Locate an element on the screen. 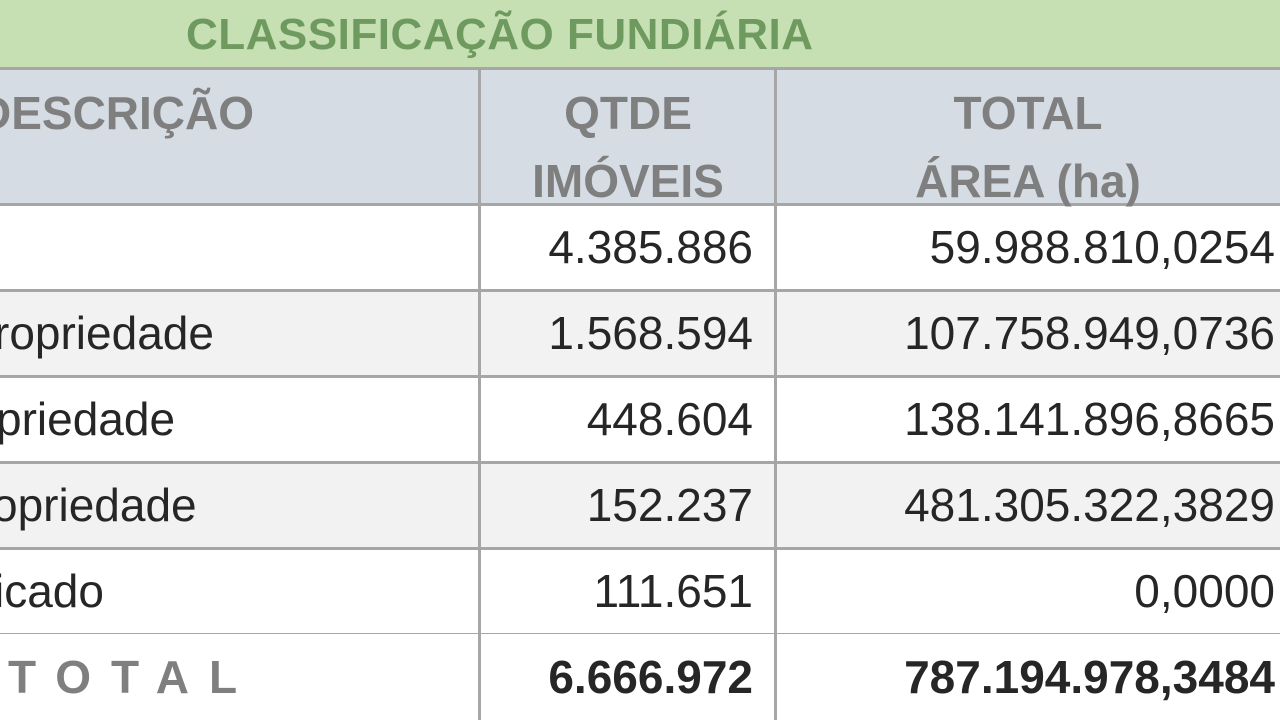  header-qtde-line1: QTDE is located at coordinates (628, 113).